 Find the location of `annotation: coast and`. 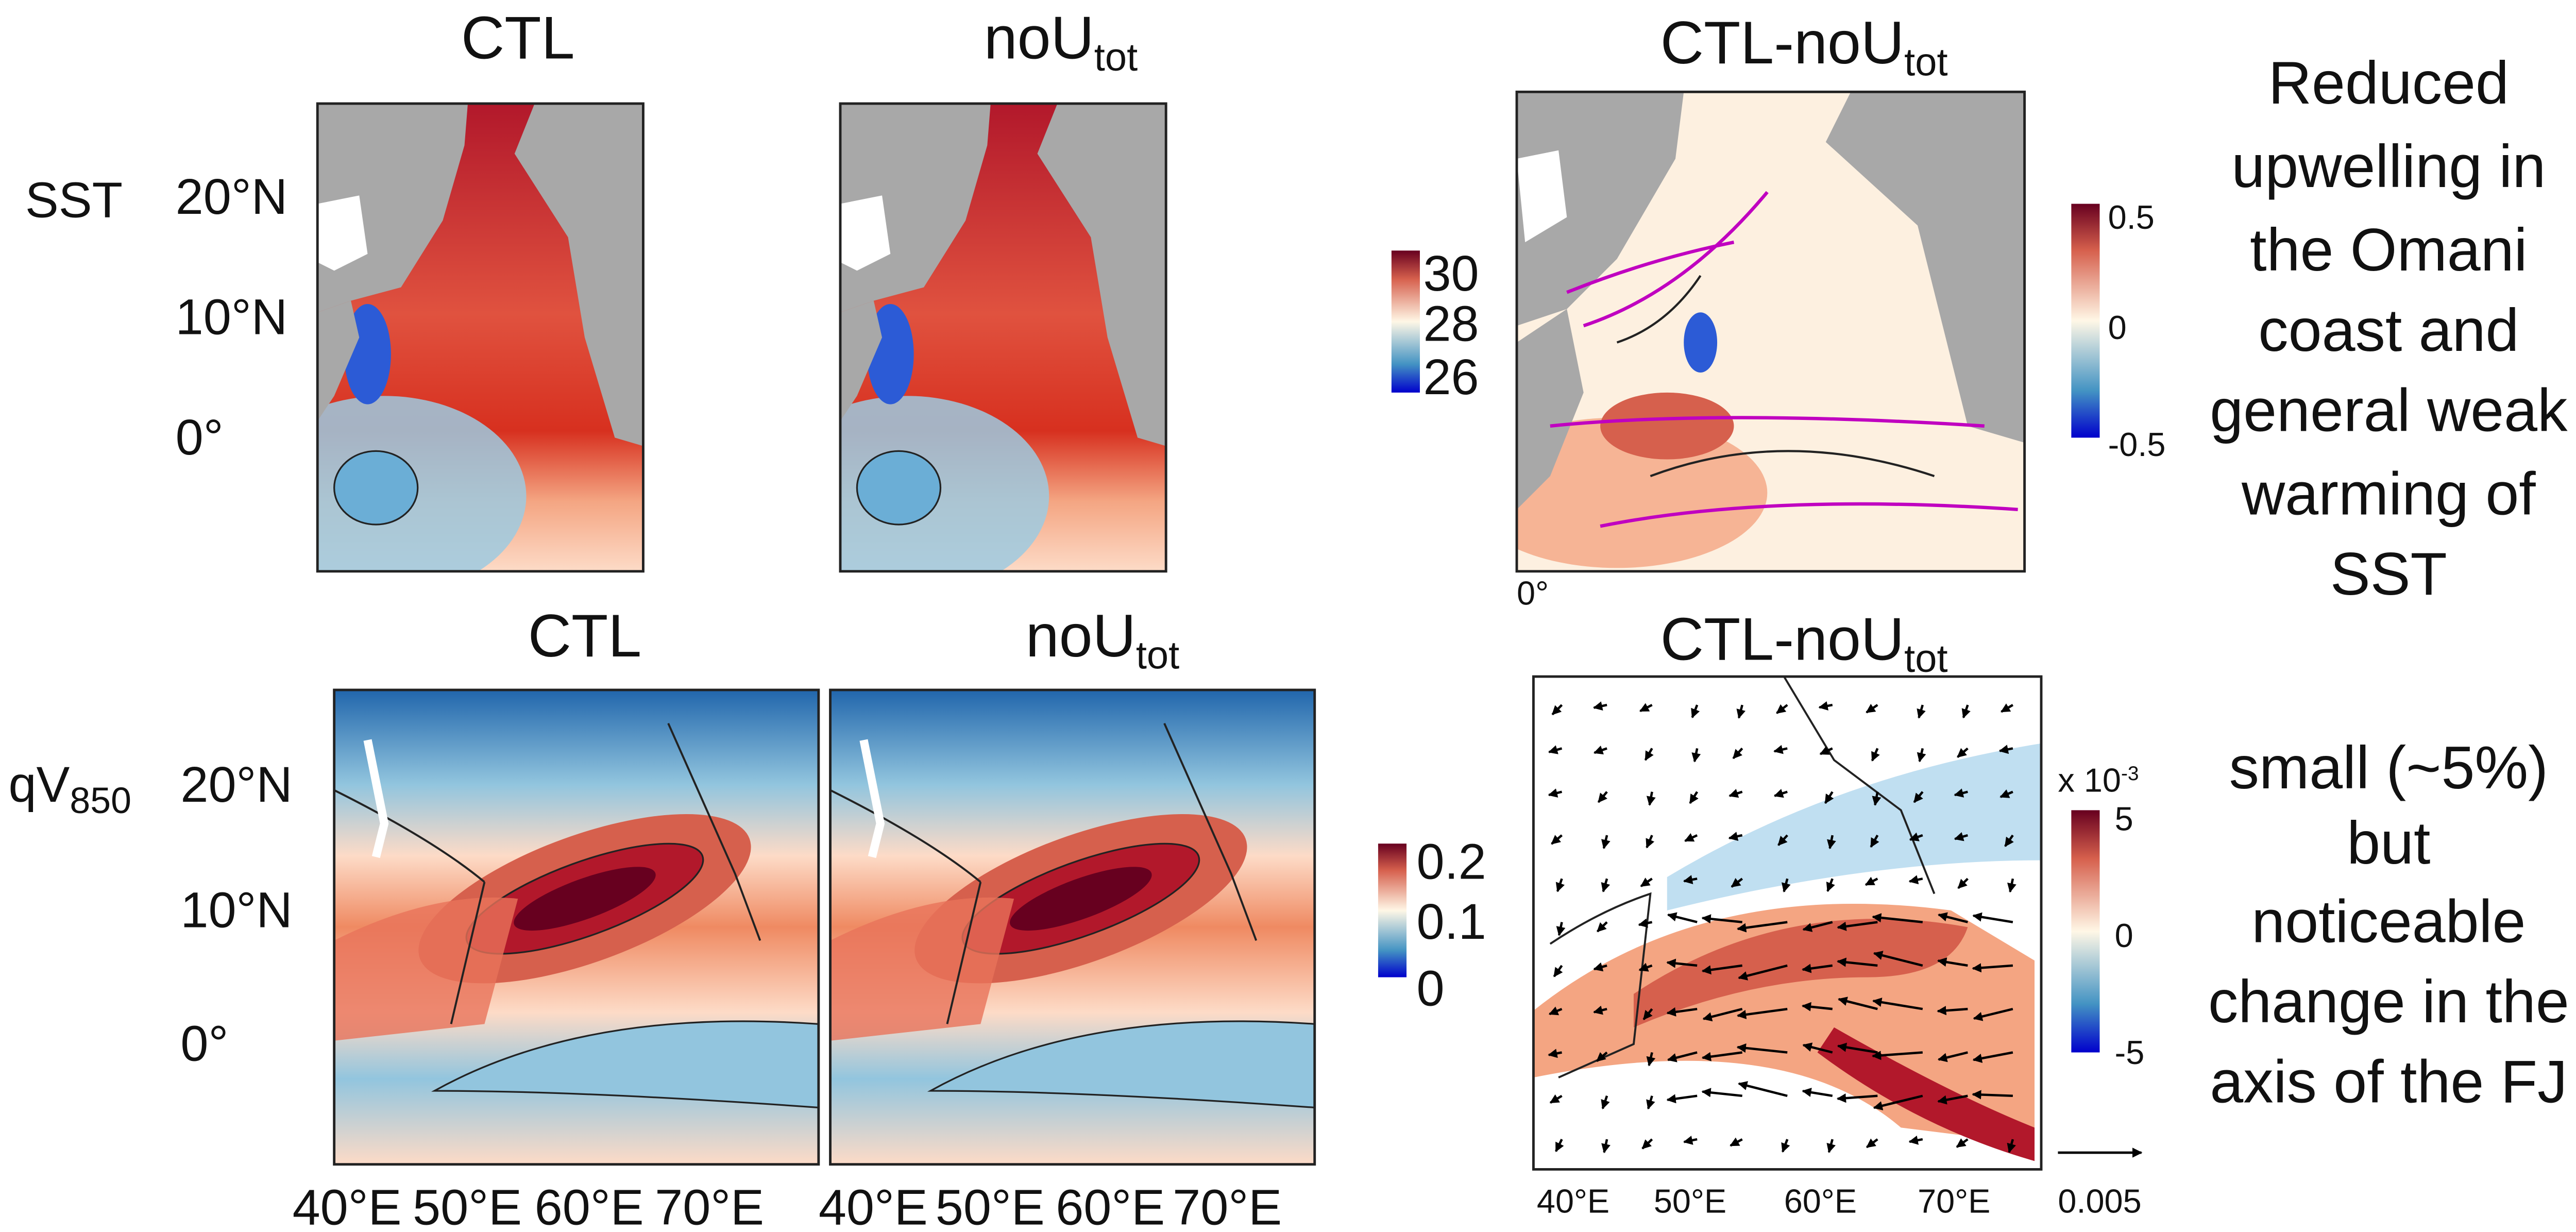

annotation: coast and is located at coordinates (2388, 330).